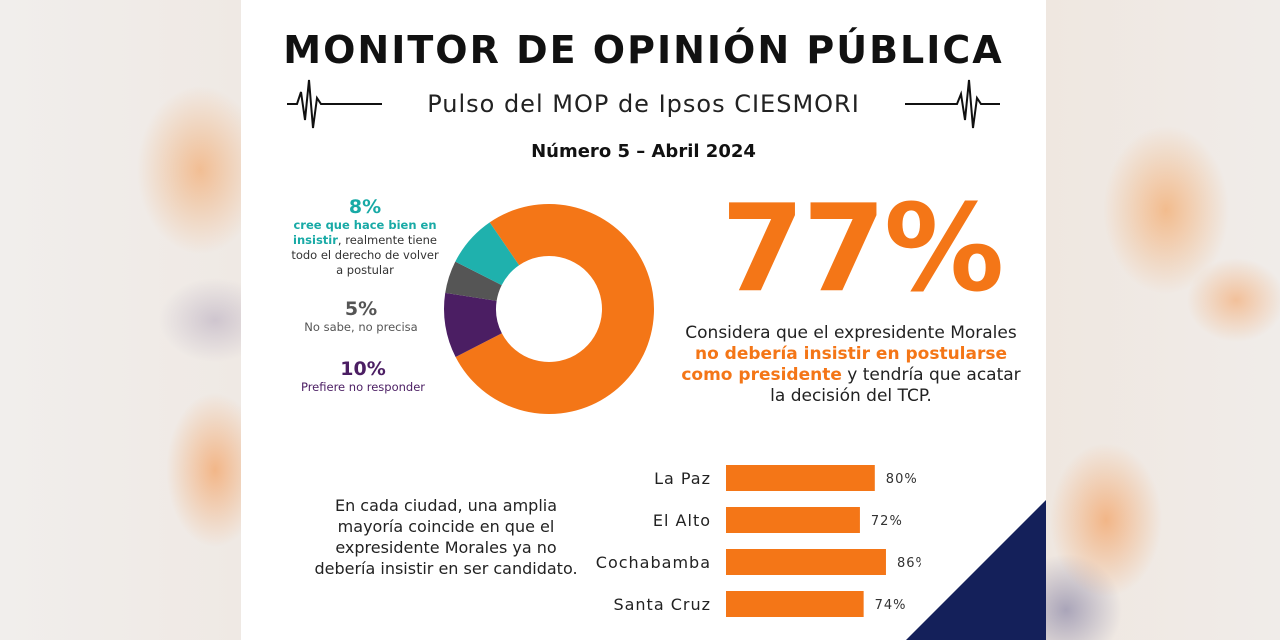 The image size is (1280, 640). I want to click on legend-yes-line1: cree que hace bien en, so click(365, 225).